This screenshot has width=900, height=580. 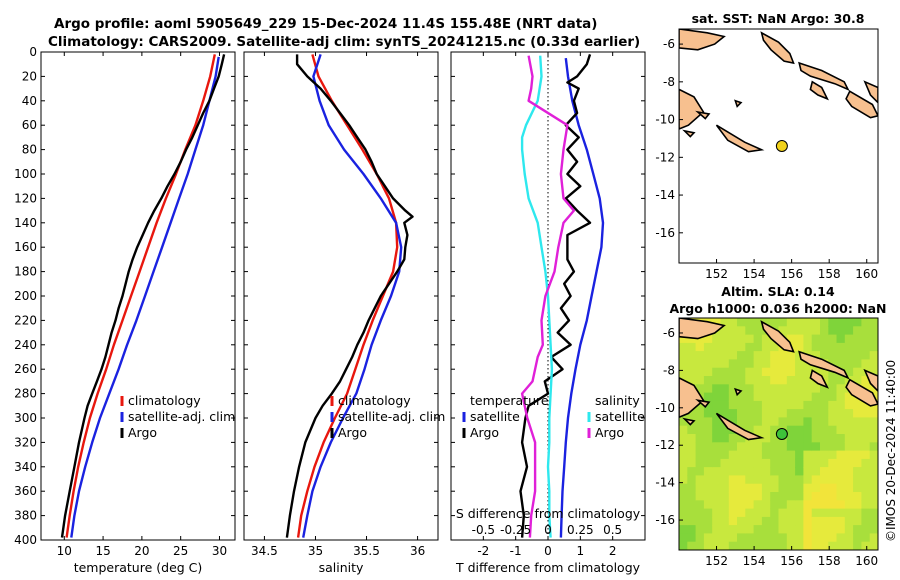 I want to click on legend-title-temperature: temperature, so click(x=509, y=400).